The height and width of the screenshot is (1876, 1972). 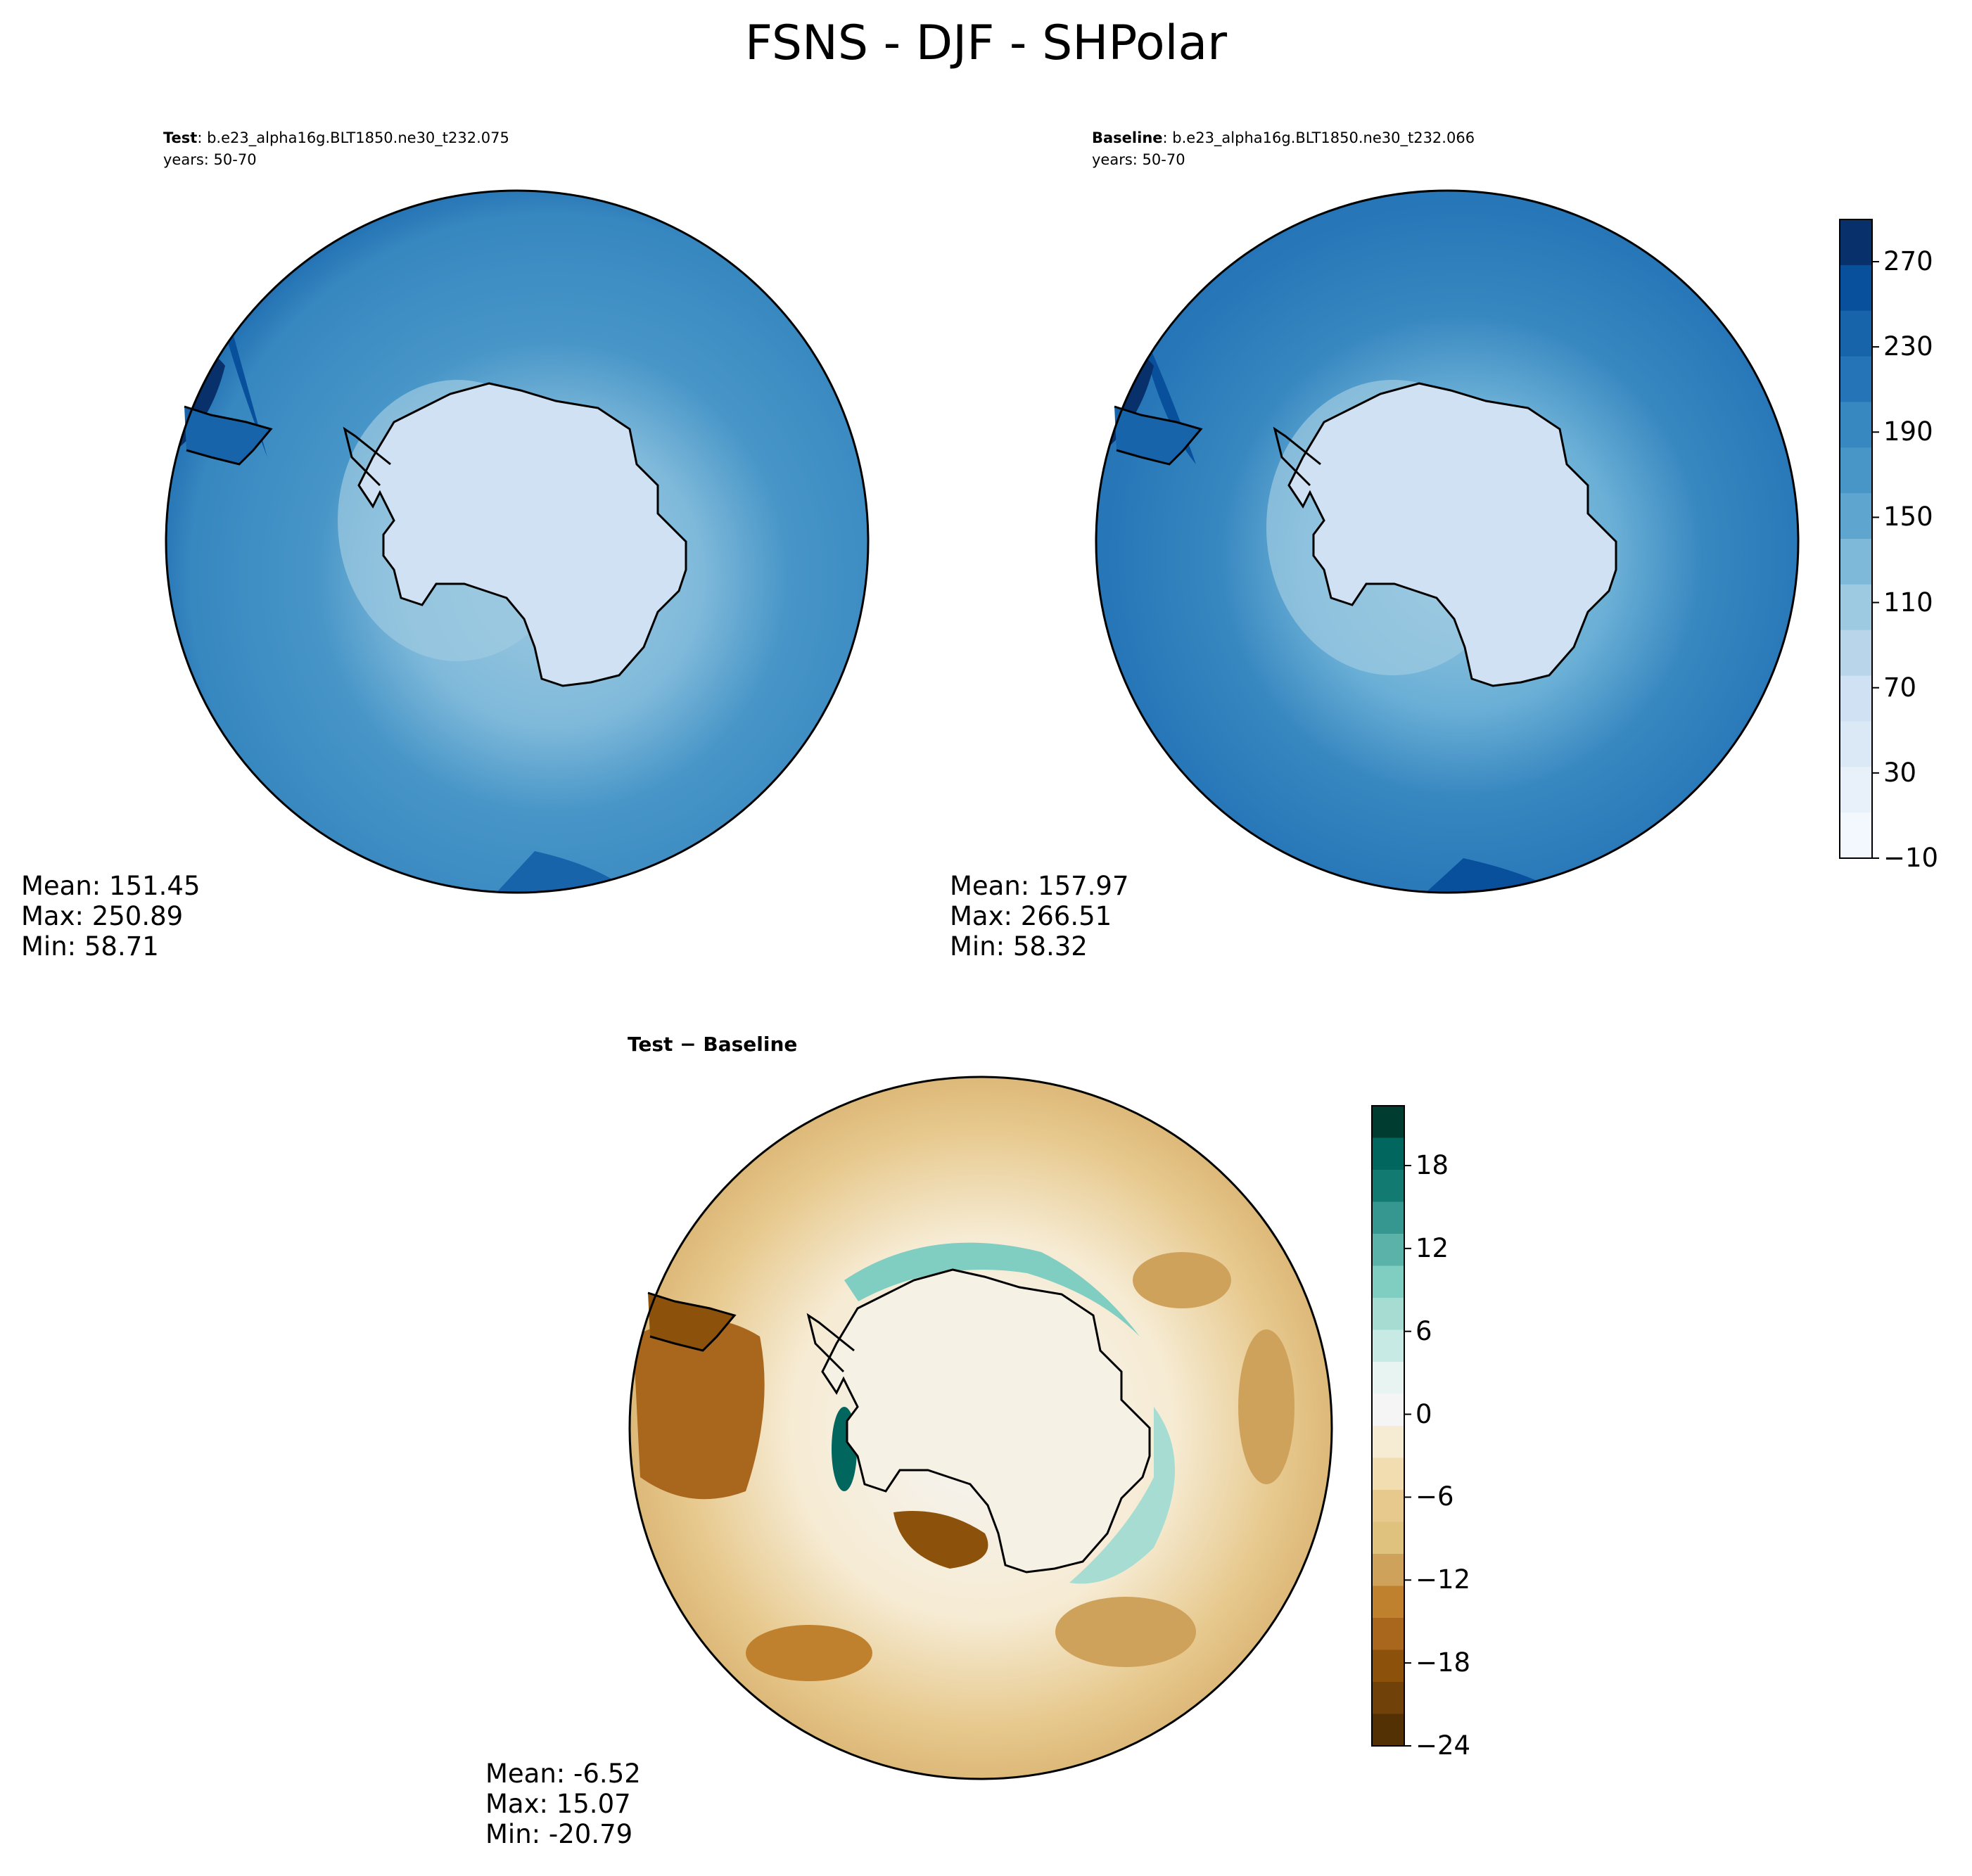 I want to click on baseline-label: Baseline, so click(x=1127, y=137).